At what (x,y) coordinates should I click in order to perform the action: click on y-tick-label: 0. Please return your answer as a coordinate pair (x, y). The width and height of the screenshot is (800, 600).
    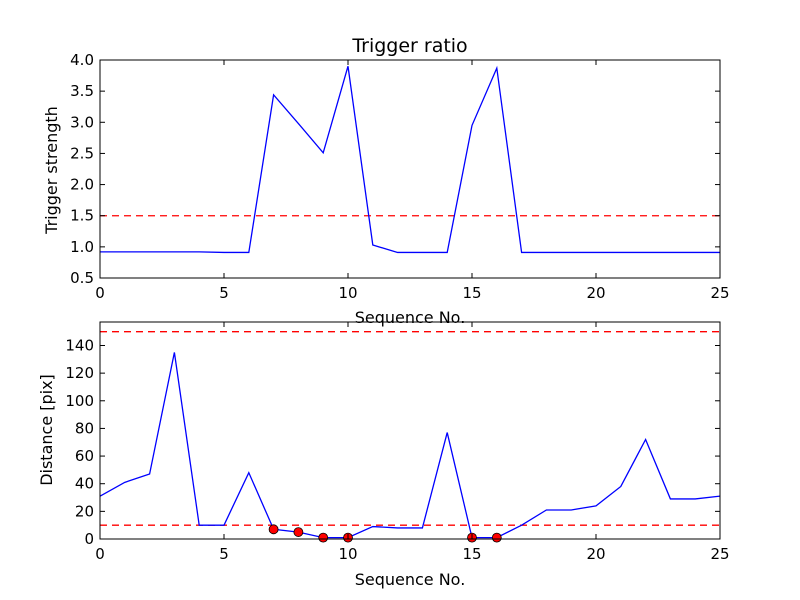
    Looking at the image, I should click on (89, 539).